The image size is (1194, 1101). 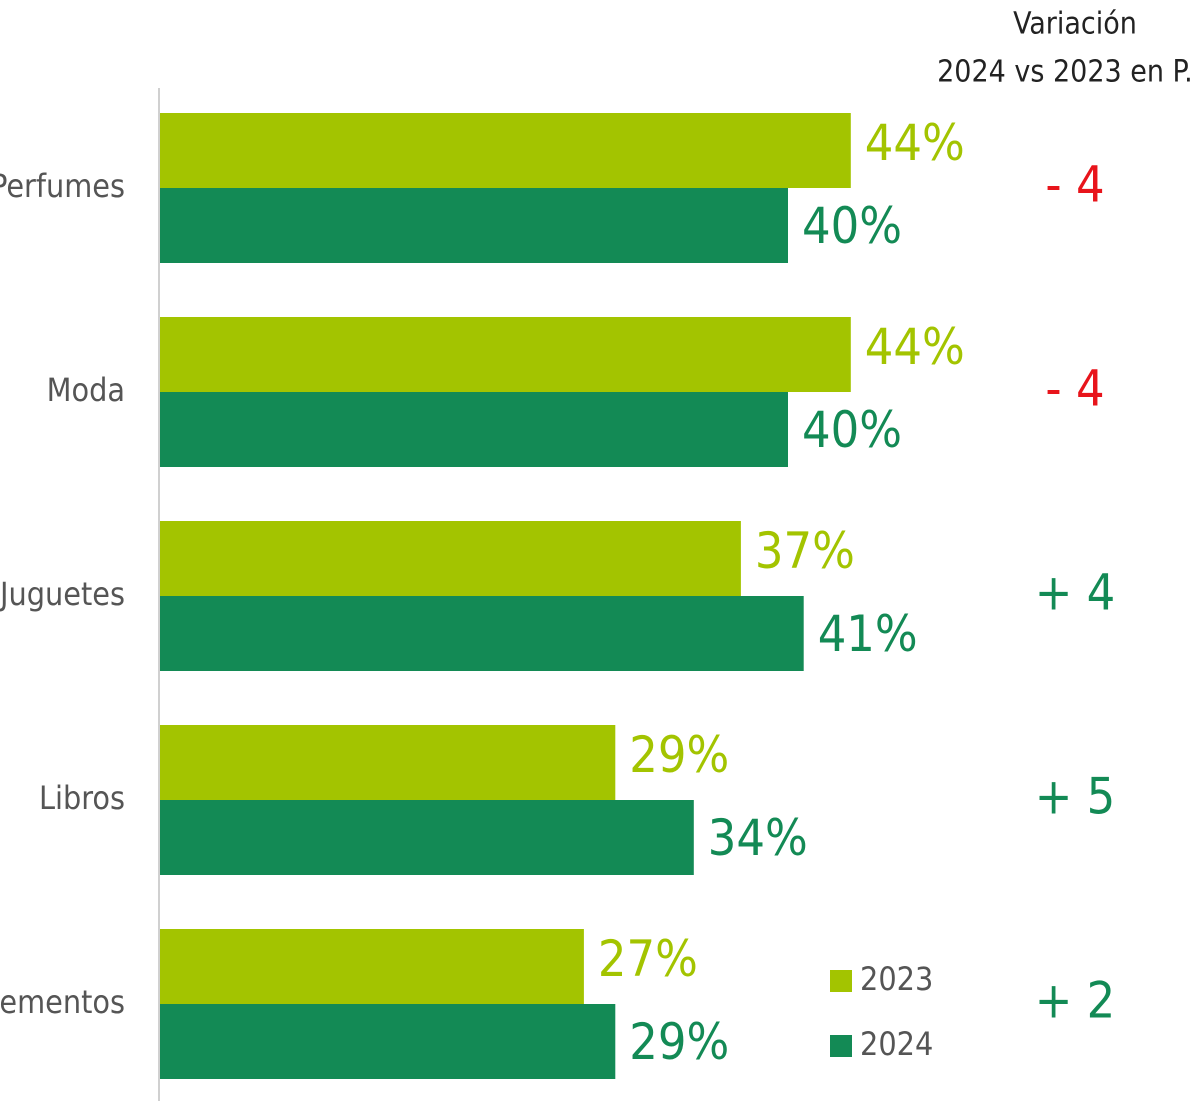 I want to click on category-label: Moda, so click(x=86, y=390).